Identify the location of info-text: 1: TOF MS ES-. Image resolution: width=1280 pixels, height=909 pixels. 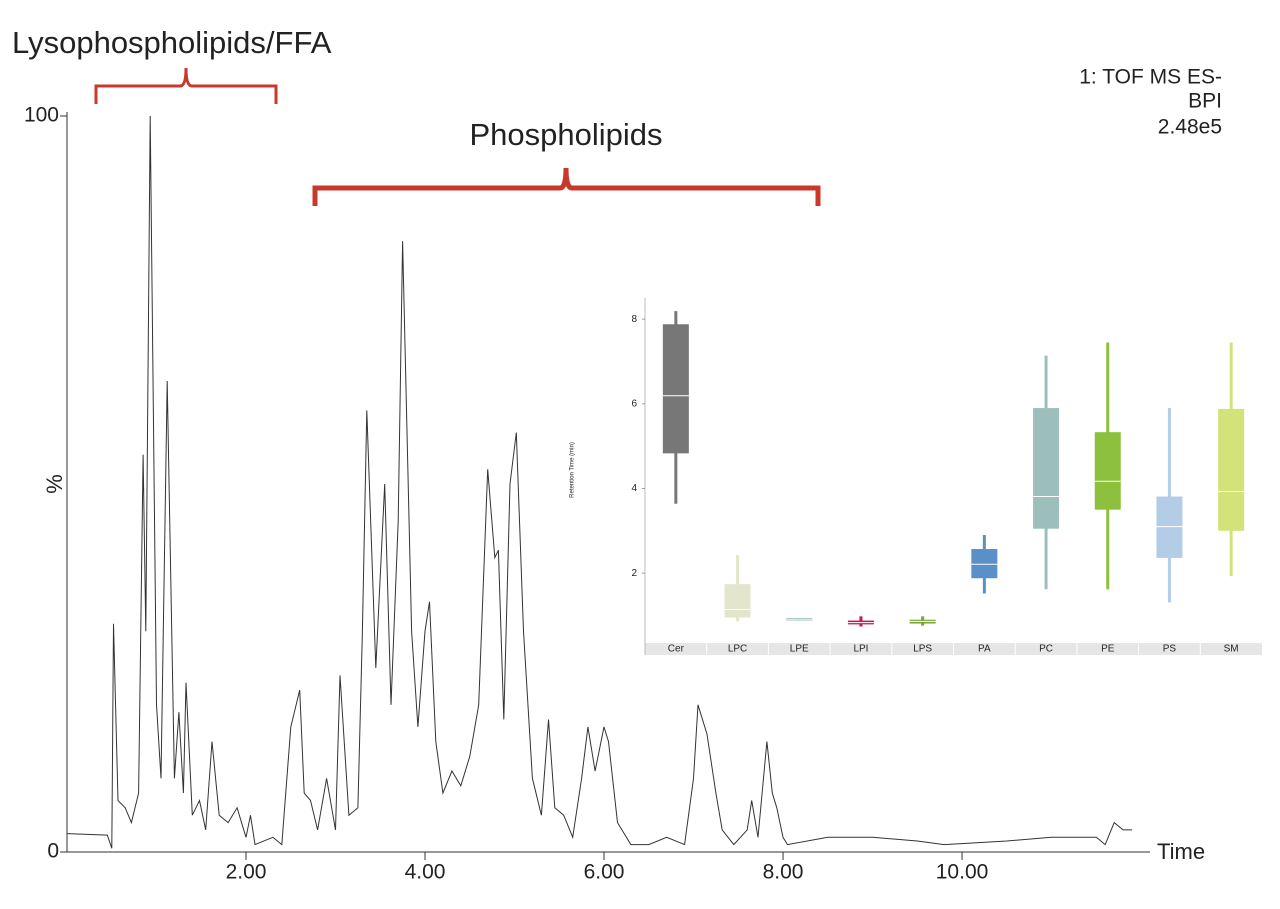
(1150, 77).